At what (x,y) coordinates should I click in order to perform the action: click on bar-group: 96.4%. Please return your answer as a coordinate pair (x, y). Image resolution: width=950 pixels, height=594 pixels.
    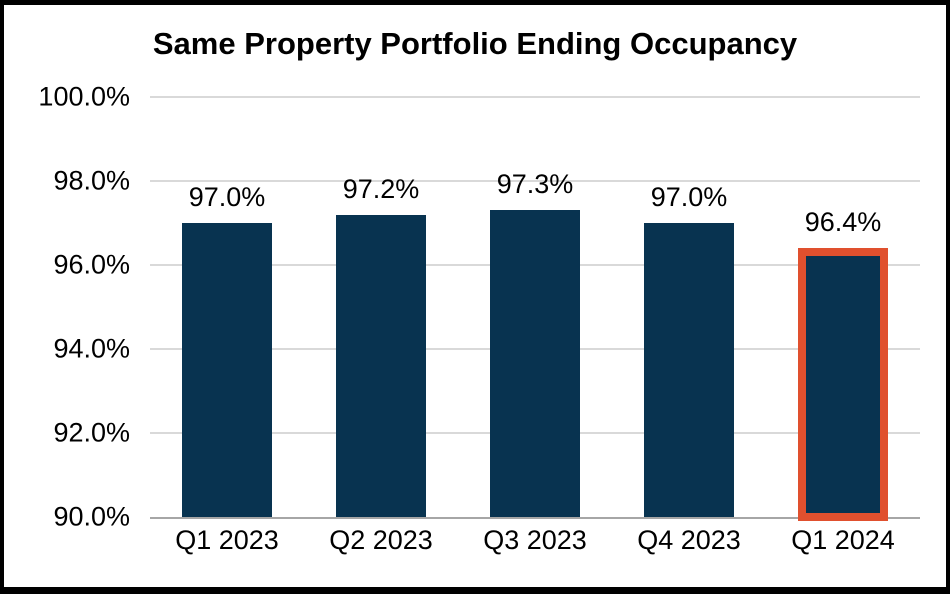
    Looking at the image, I should click on (843, 309).